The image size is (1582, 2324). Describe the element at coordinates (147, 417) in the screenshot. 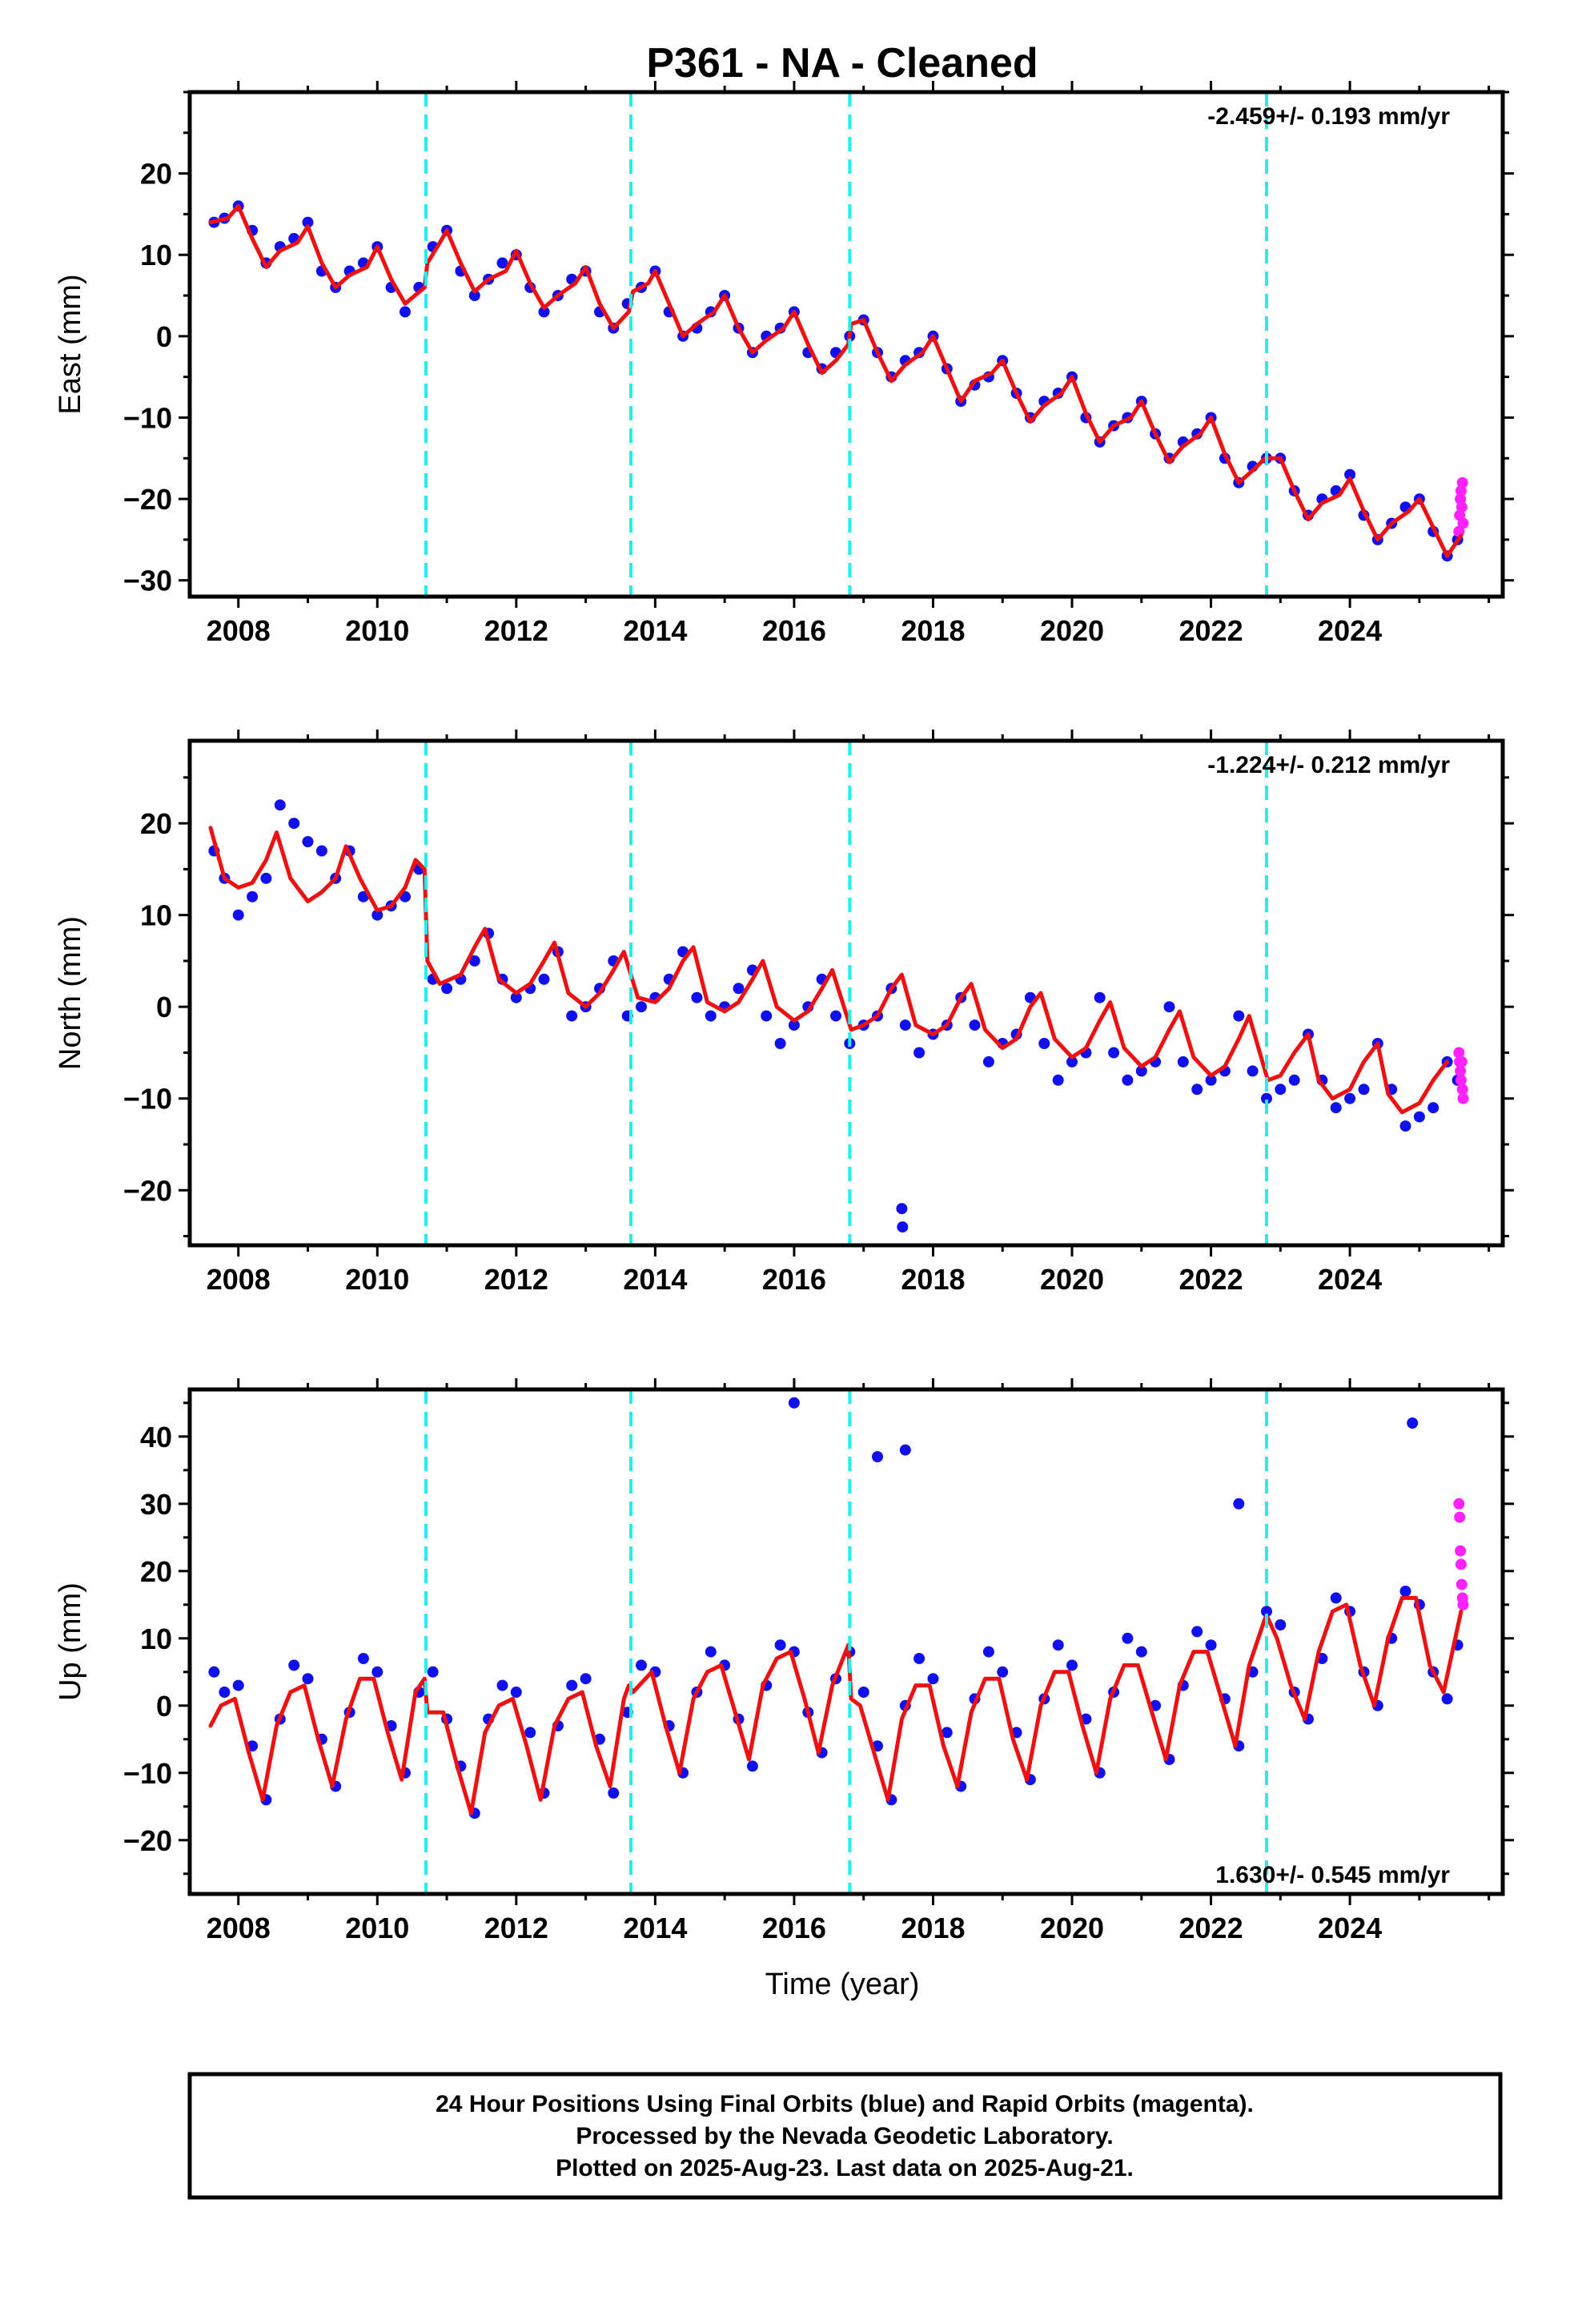

I see `y-tick-label: −10` at that location.